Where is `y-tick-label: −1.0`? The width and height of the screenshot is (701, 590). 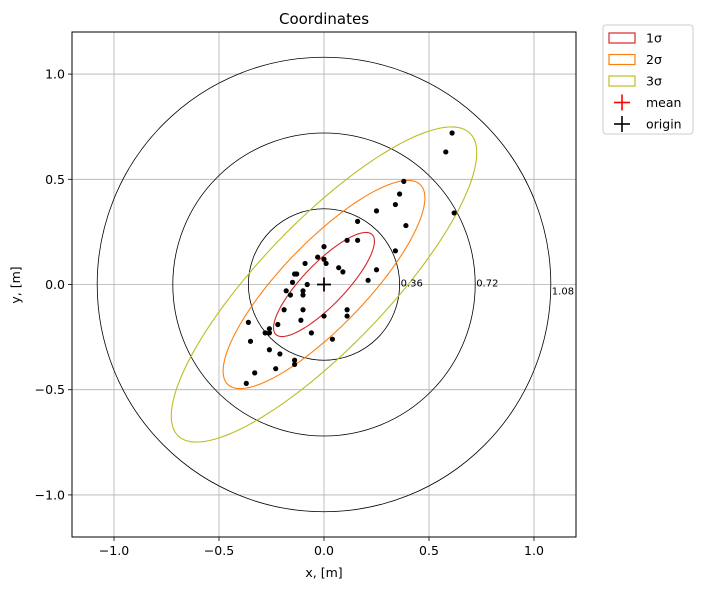 y-tick-label: −1.0 is located at coordinates (50, 494).